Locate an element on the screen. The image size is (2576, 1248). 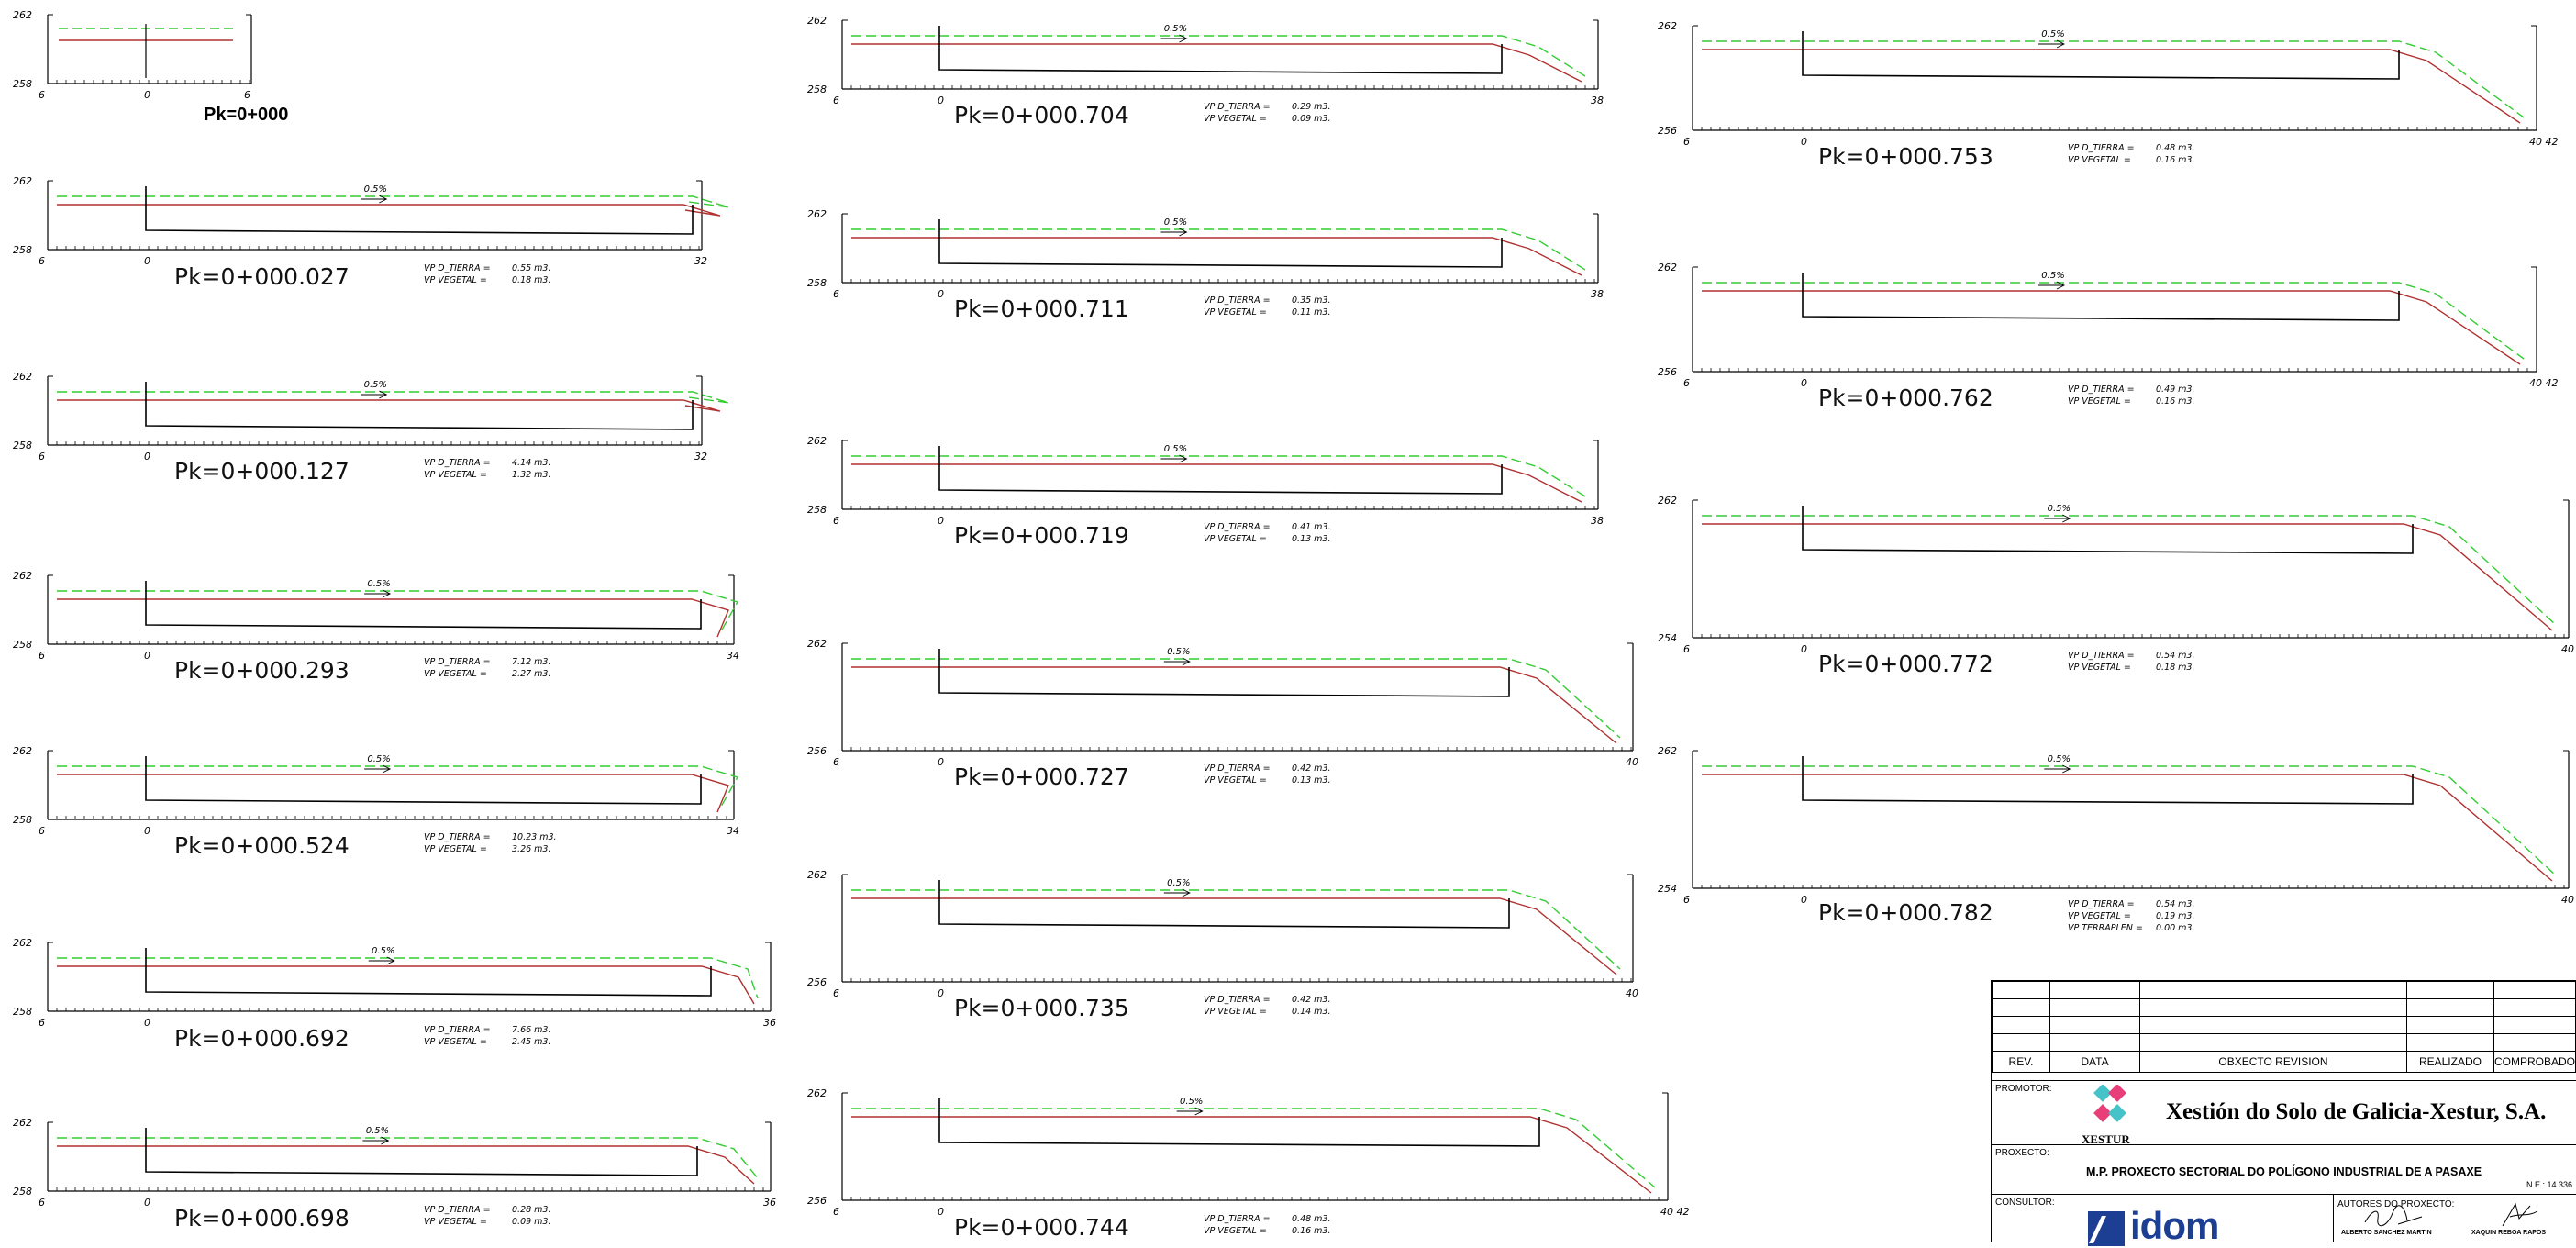
made-by-header: REALIZADO is located at coordinates (2449, 1062).